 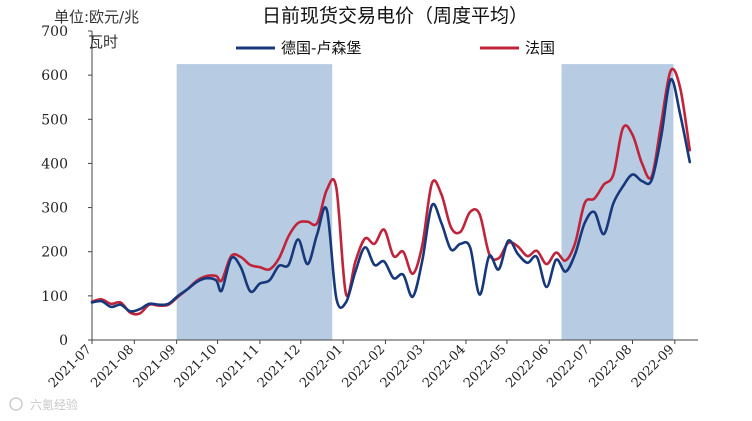 I want to click on x-tick-label-2021-07: 2021-07, so click(x=70, y=366).